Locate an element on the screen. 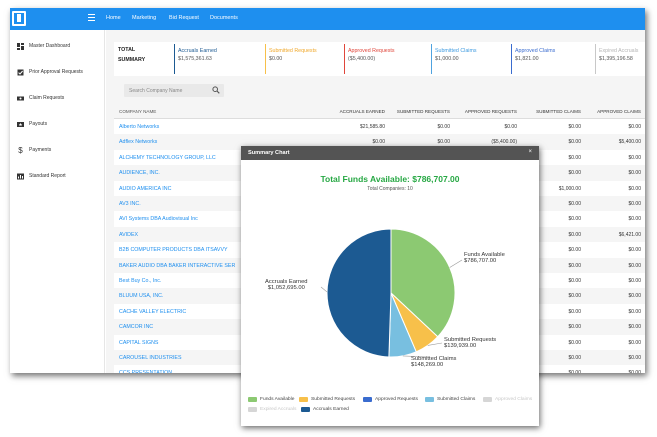 The width and height of the screenshot is (657, 437). company-name-link: AUDIO AMERICA INC is located at coordinates (145, 188).